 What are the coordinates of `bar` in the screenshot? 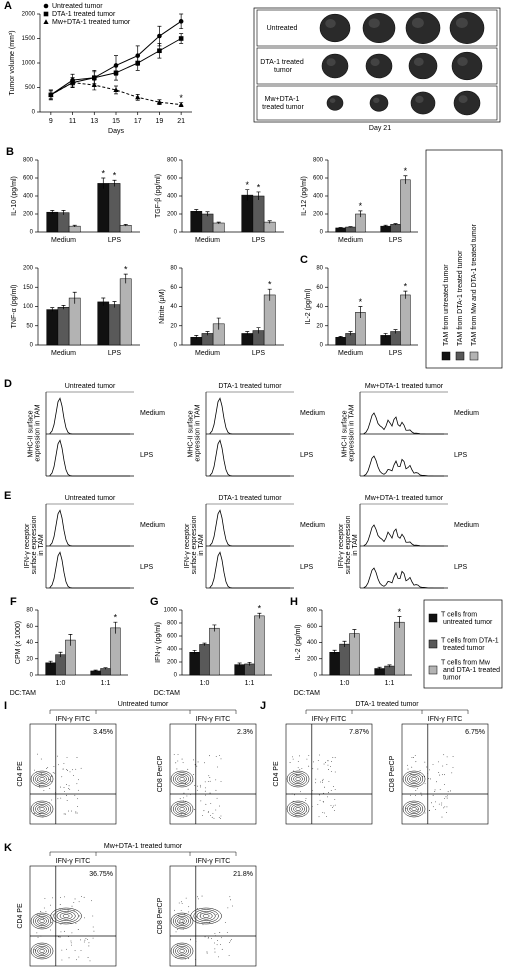 It's located at (204, 660).